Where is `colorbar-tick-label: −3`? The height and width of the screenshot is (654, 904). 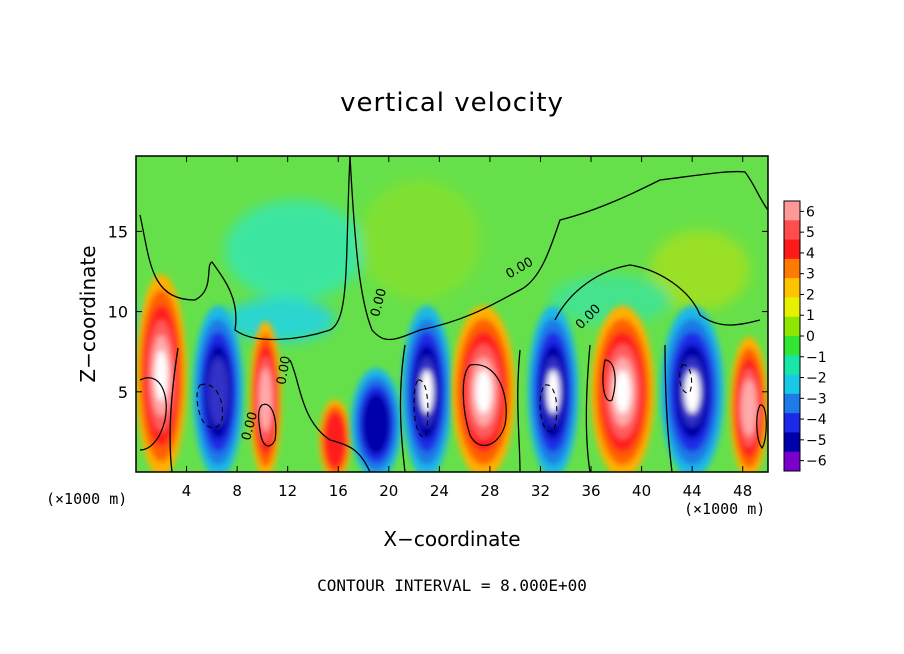 colorbar-tick-label: −3 is located at coordinates (816, 399).